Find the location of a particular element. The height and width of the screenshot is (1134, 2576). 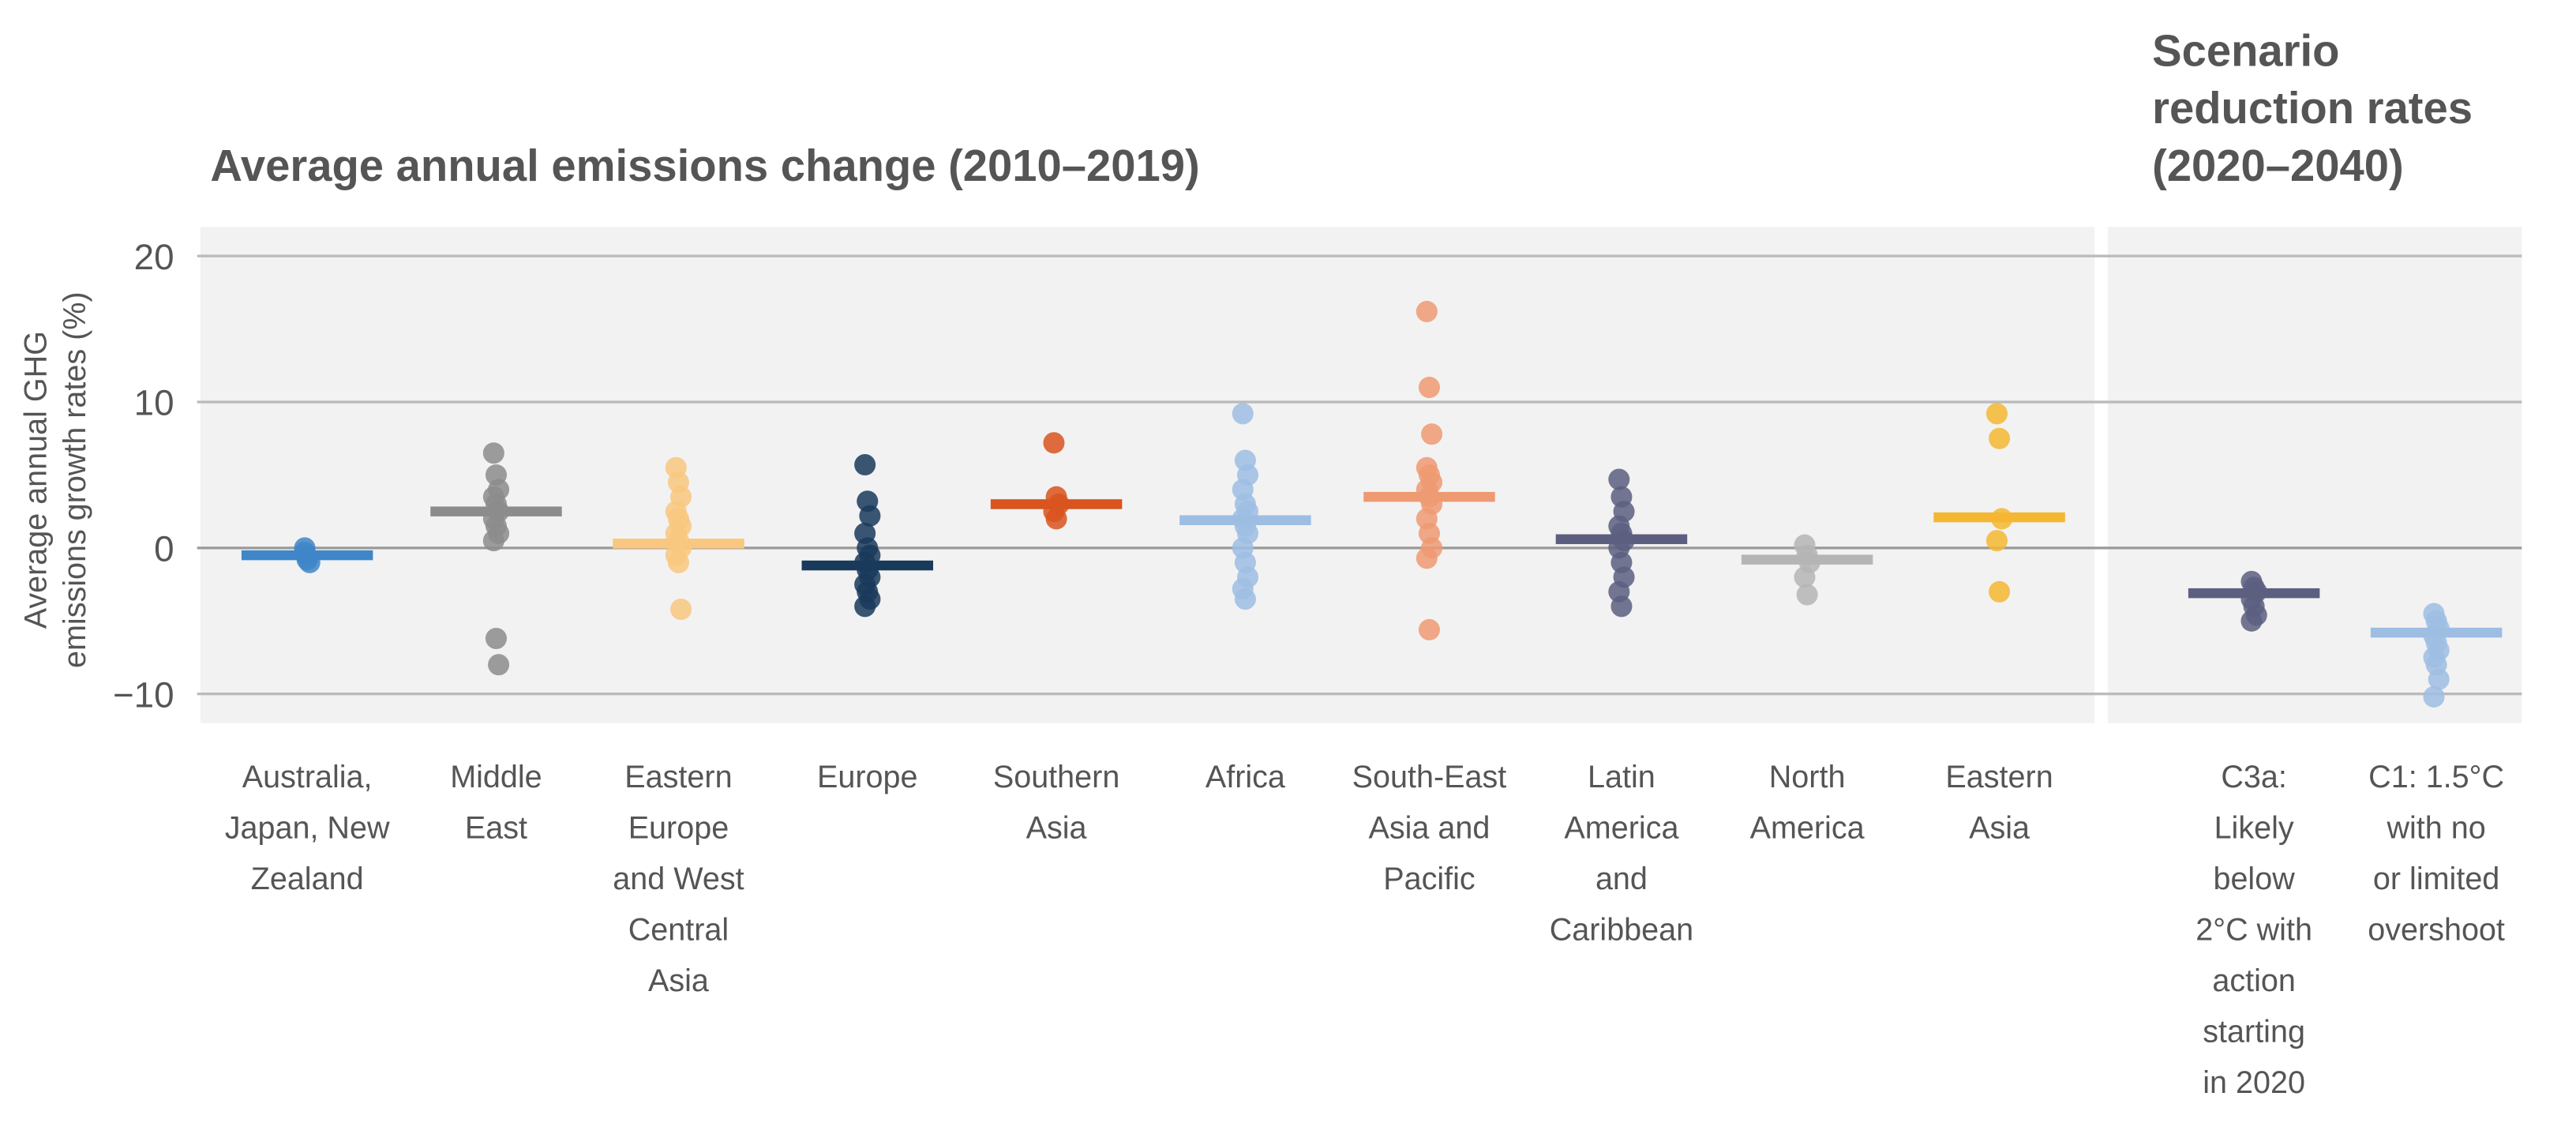

x-tick-label-box: C1: 1.5°C with no or limited overshoot is located at coordinates (2436, 854).